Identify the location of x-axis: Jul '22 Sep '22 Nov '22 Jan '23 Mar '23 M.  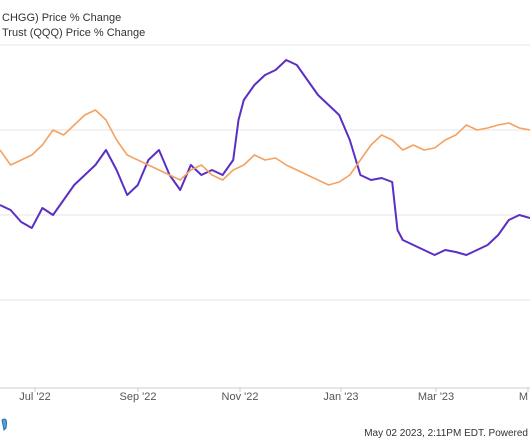
(274, 395).